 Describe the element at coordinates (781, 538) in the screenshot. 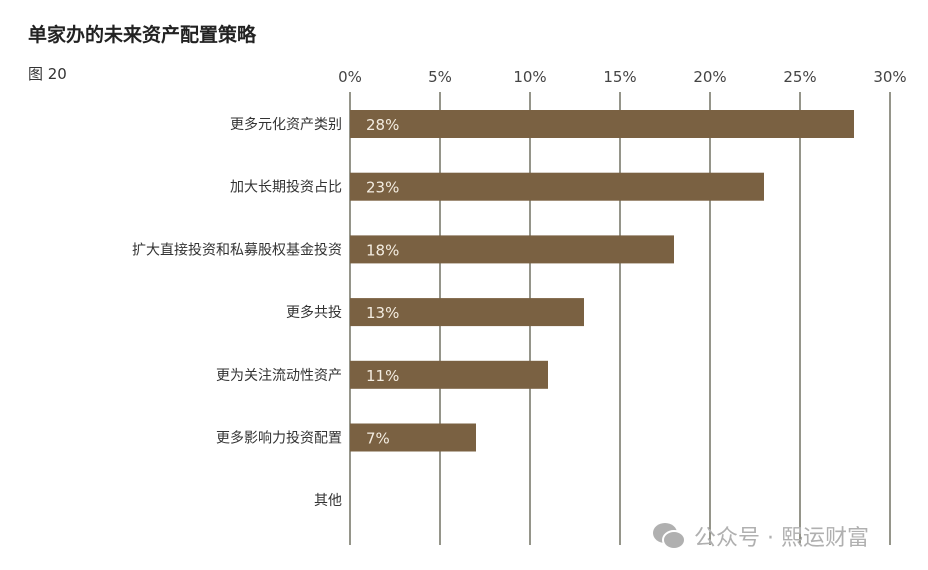

I see `watermark-text: 公众号 · 熙运财富` at that location.